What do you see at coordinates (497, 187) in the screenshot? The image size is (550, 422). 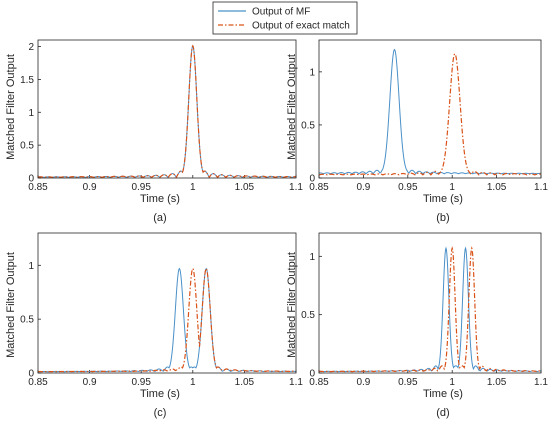 I see `xtick-label-b-4: 1.05` at bounding box center [497, 187].